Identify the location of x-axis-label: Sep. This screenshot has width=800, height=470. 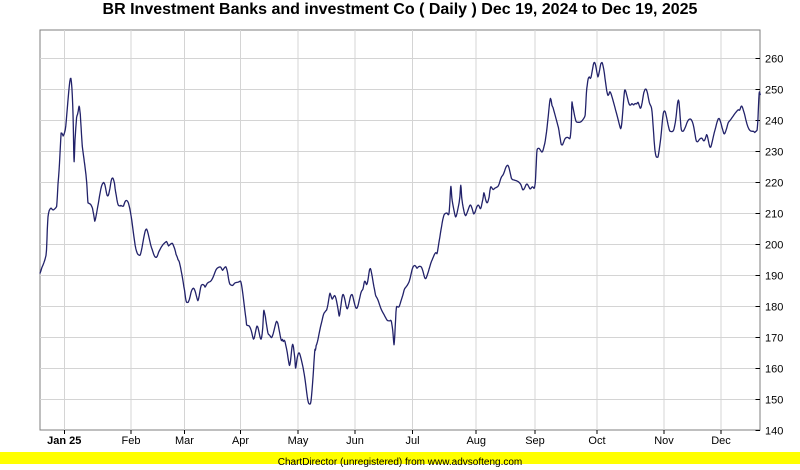
(535, 441).